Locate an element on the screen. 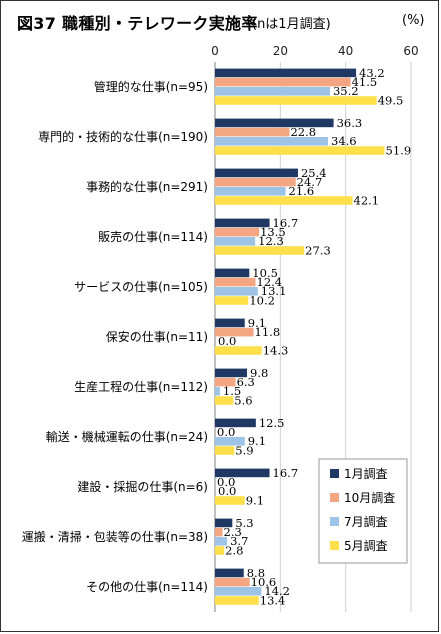 This screenshot has height=634, width=441. data-label: 24.7 is located at coordinates (310, 182).